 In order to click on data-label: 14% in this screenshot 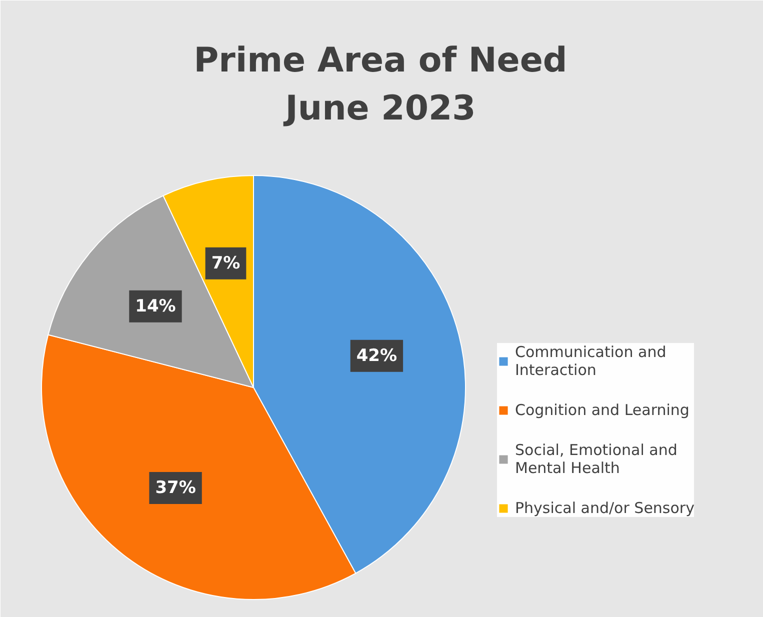, I will do `click(155, 306)`.